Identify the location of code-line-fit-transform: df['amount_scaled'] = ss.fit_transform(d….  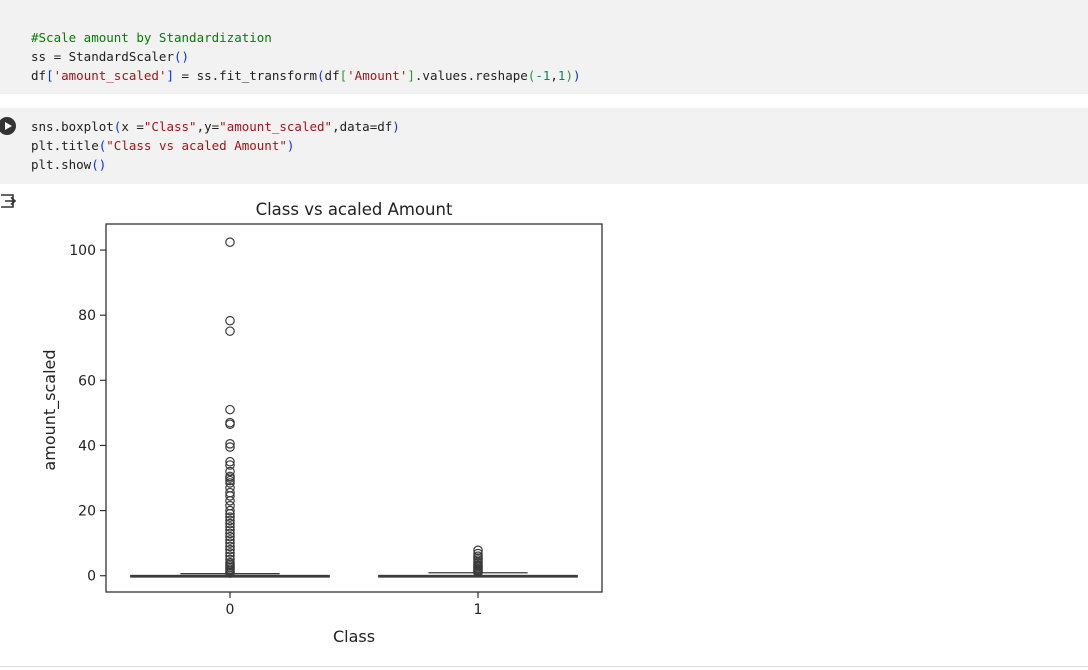
(306, 75).